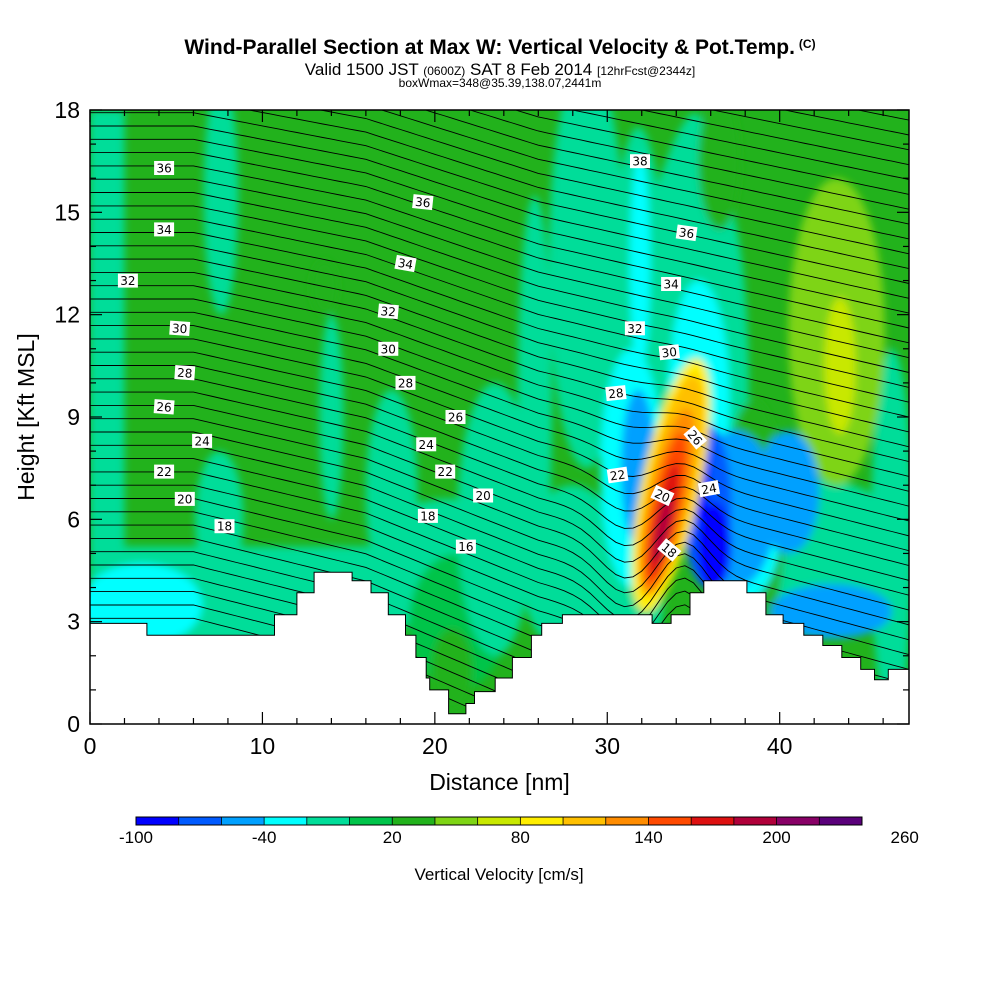  What do you see at coordinates (662, 495) in the screenshot?
I see `theta-label-text: 20` at bounding box center [662, 495].